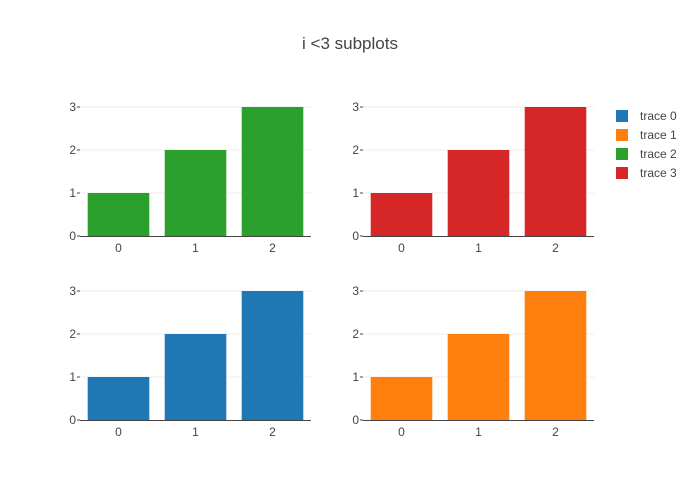  I want to click on legend-item-trace-3: trace 3, so click(646, 172).